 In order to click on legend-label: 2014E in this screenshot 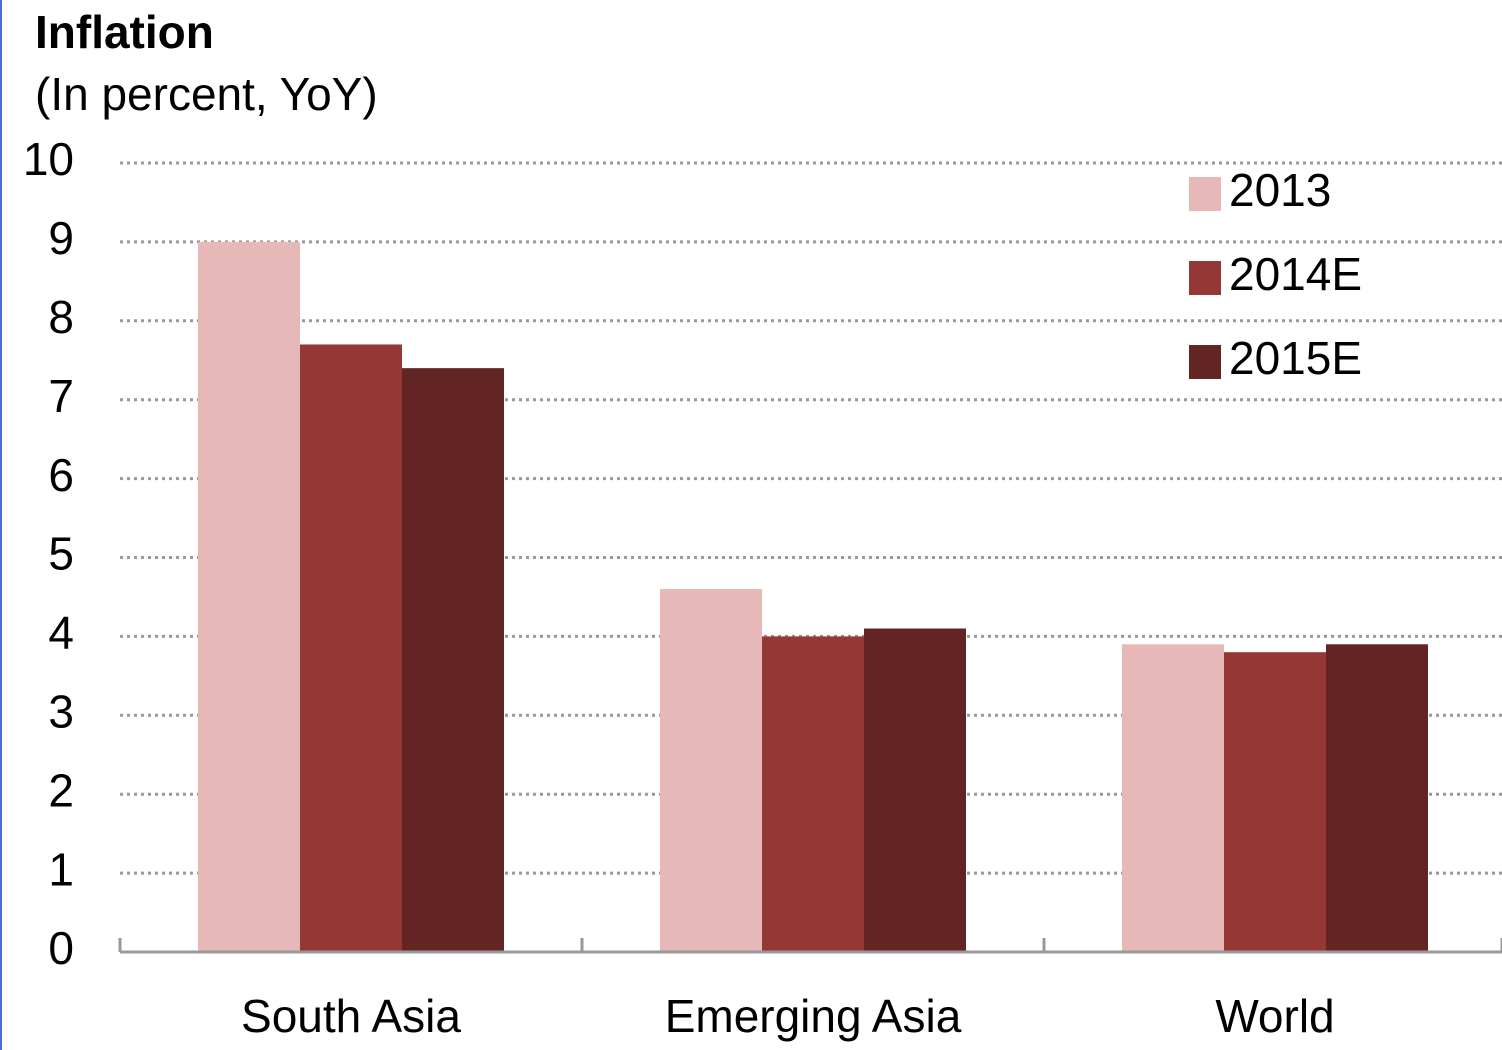, I will do `click(1295, 274)`.